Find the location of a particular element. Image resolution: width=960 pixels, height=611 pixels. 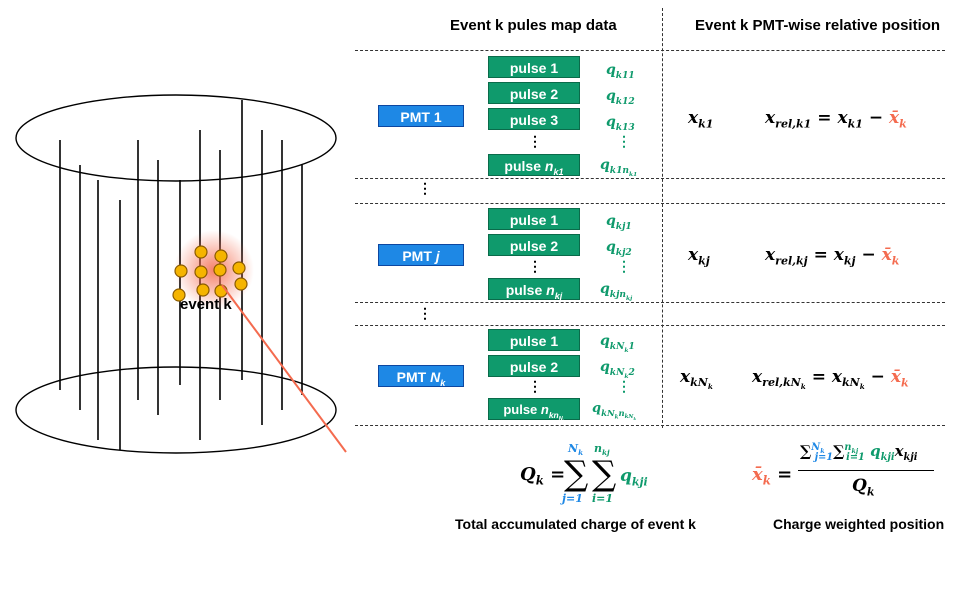

pmt-j-pulse-1: pulse 1 is located at coordinates (534, 219).